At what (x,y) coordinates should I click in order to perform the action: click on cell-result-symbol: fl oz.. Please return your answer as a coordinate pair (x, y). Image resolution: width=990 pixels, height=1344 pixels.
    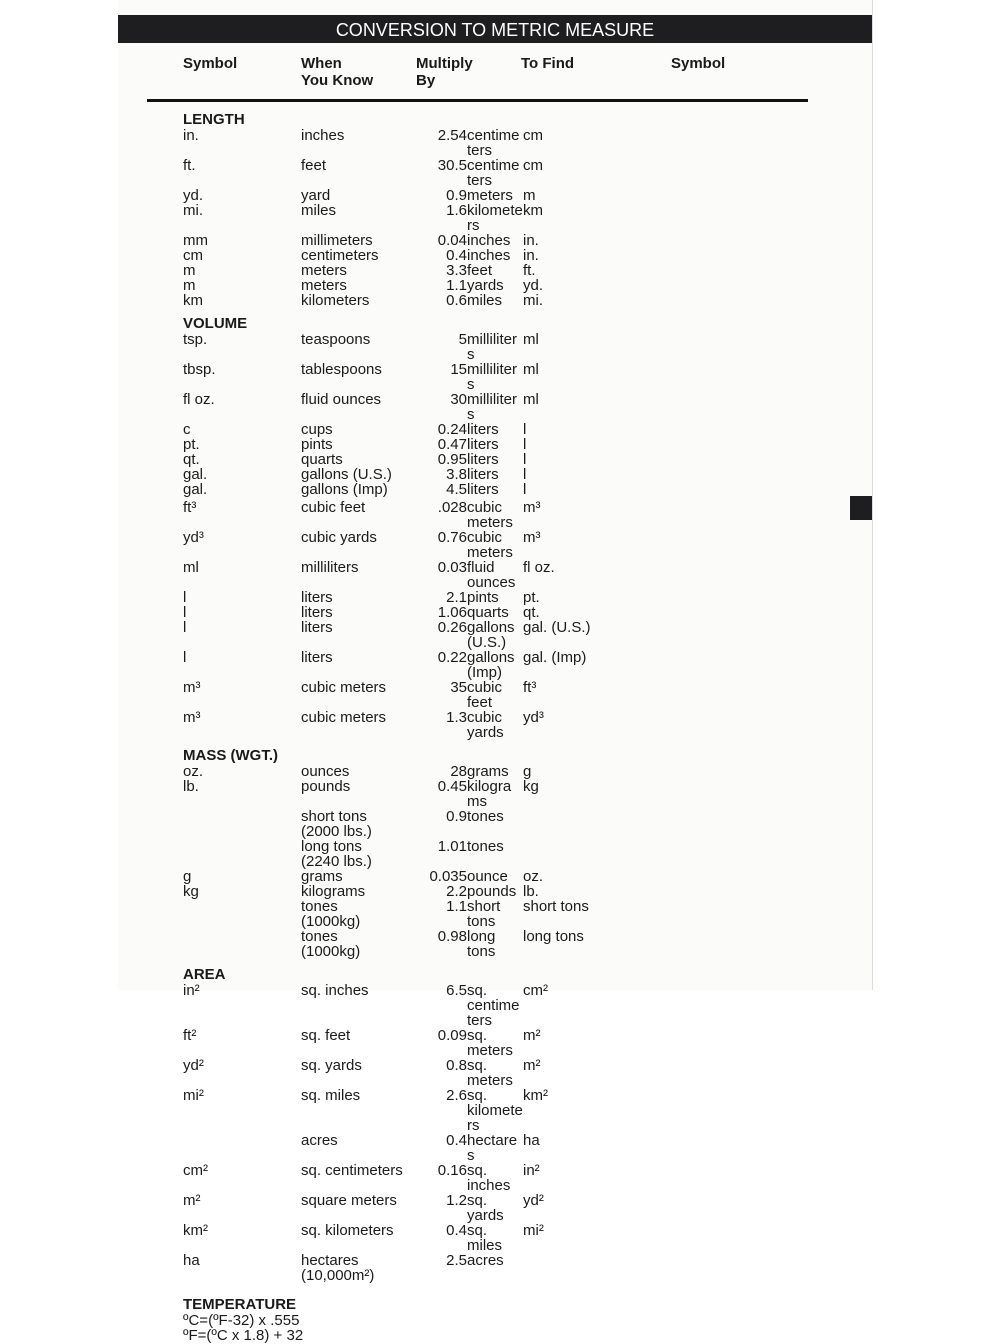
    Looking at the image, I should click on (539, 567).